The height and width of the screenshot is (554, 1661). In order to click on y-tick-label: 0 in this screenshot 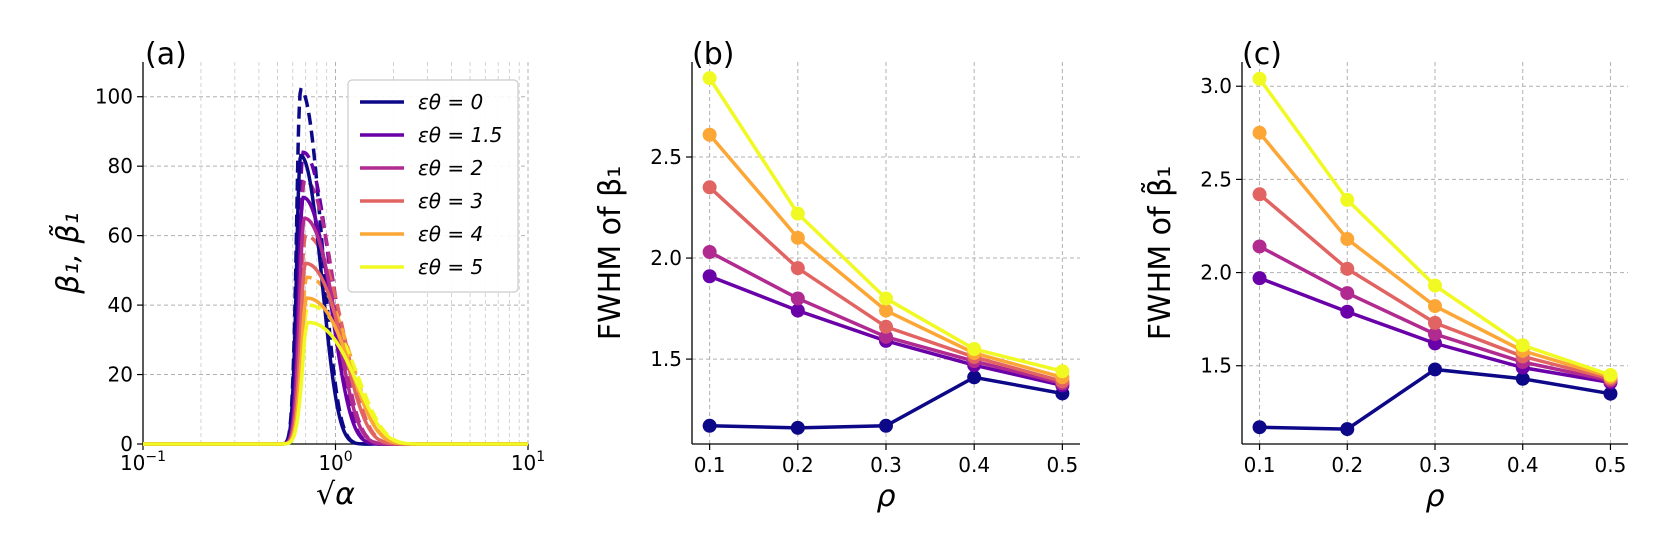, I will do `click(126, 444)`.